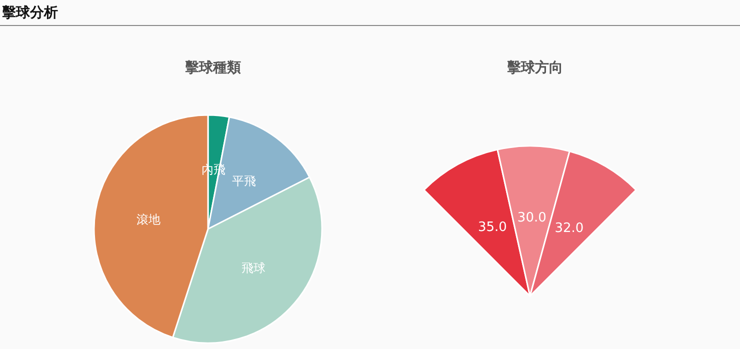  I want to click on text: 擊球分析, so click(30, 13).